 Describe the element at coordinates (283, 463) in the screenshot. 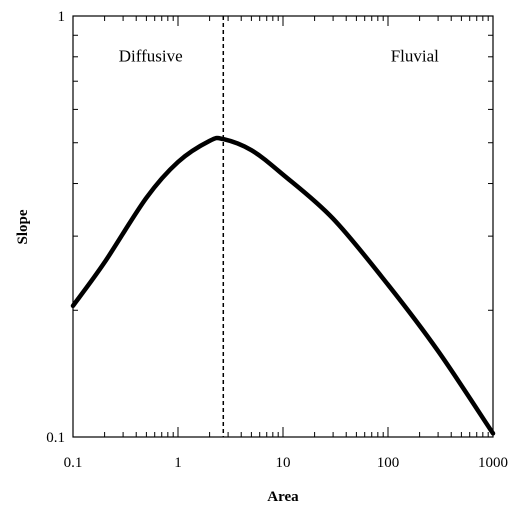

I see `x-tick-label: 10` at that location.